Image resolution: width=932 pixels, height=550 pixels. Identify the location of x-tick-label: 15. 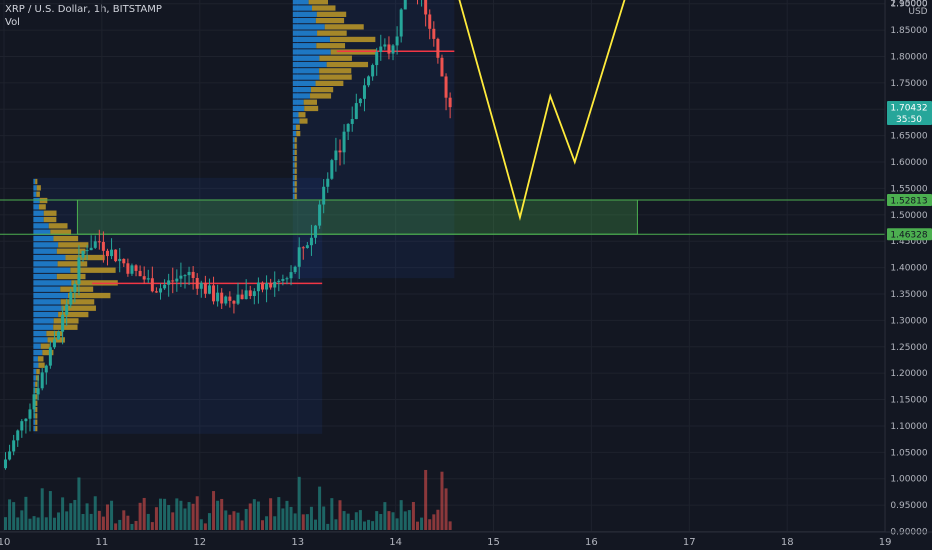
(493, 542).